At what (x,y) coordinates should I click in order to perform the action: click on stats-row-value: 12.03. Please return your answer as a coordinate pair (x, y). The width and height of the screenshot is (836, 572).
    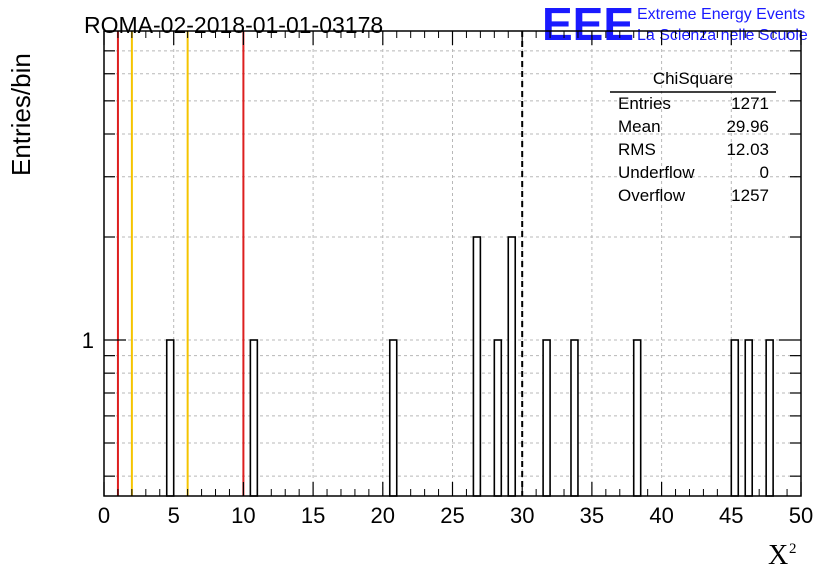
    Looking at the image, I should click on (747, 149).